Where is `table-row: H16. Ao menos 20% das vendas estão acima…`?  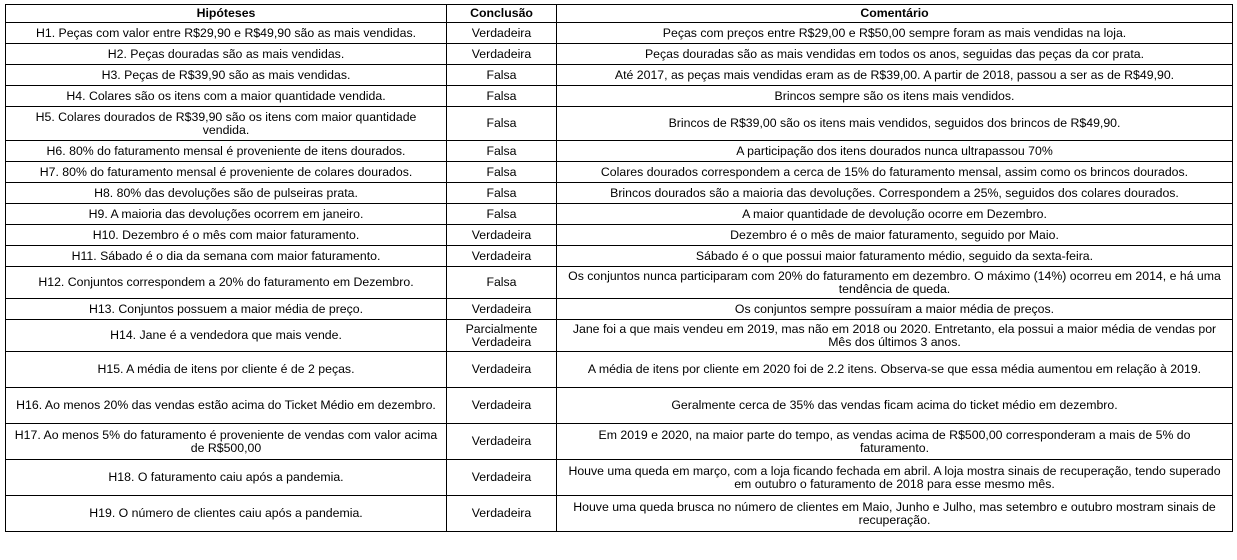
table-row: H16. Ao menos 20% das vendas estão acima… is located at coordinates (619, 405).